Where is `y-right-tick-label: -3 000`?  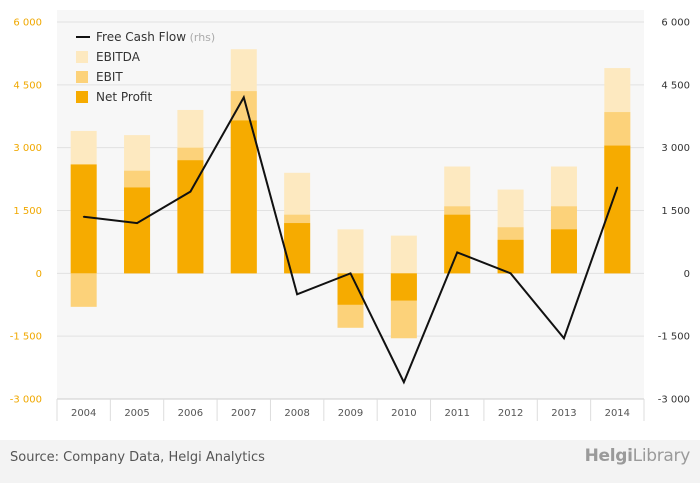
y-right-tick-label: -3 000 is located at coordinates (674, 400).